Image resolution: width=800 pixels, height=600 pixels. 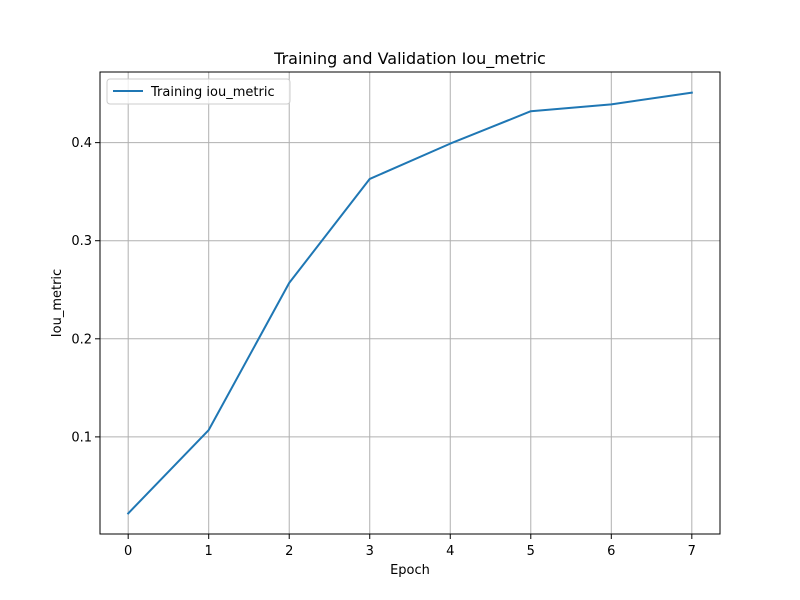 What do you see at coordinates (81, 437) in the screenshot?
I see `y-tick-label: 0.1` at bounding box center [81, 437].